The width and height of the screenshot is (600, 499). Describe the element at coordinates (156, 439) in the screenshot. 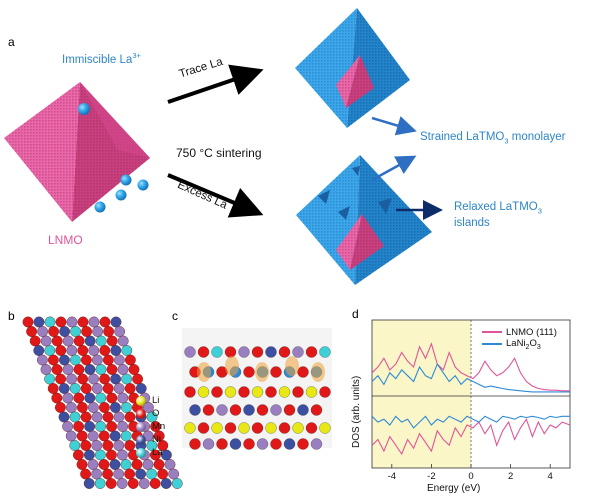

I see `atom-legend-label: Ni` at that location.